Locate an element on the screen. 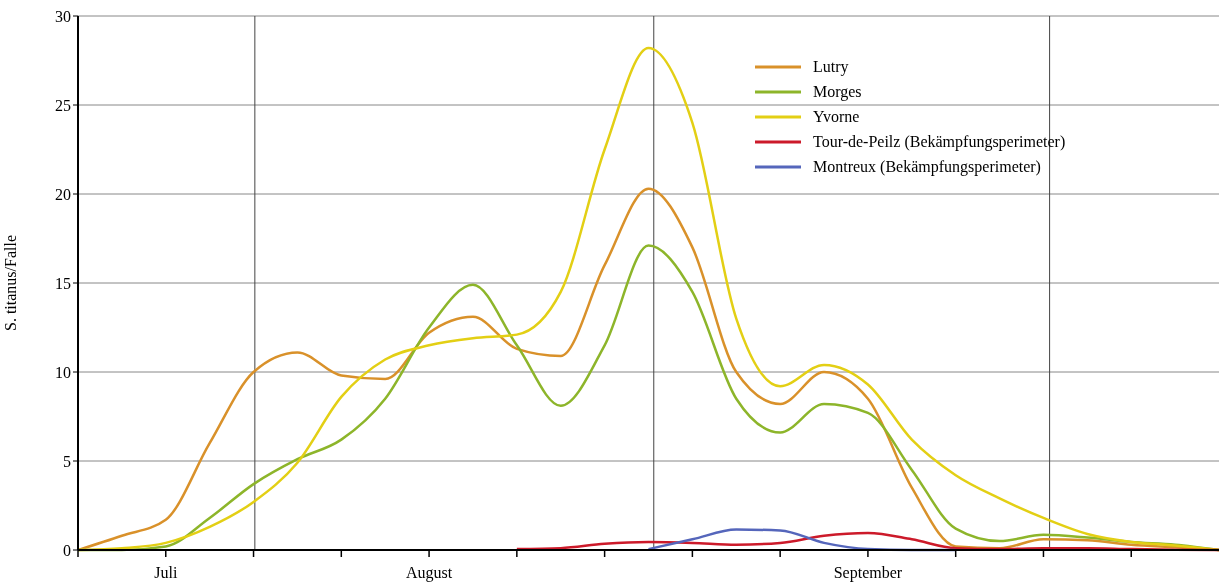  y-tick-label: 15 is located at coordinates (63, 283).